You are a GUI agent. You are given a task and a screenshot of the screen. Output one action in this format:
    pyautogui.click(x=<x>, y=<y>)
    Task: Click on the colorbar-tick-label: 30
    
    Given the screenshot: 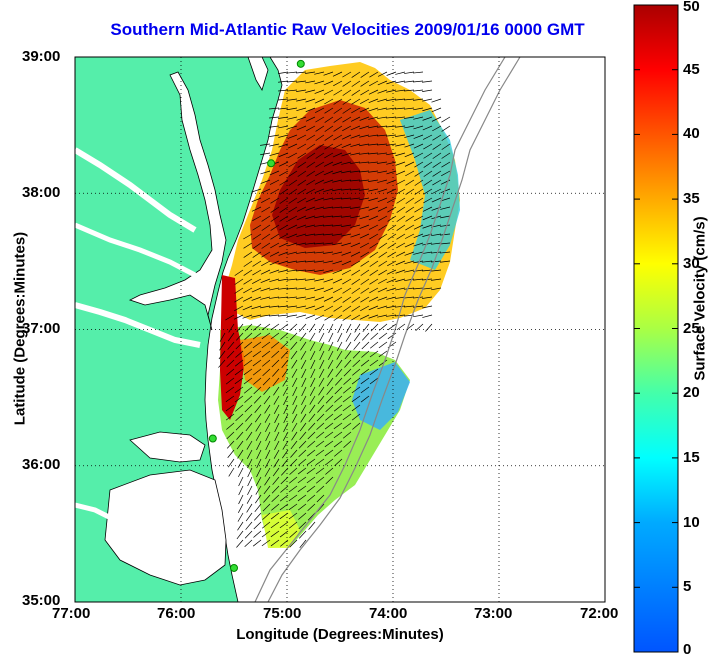 What is the action you would take?
    pyautogui.click(x=691, y=263)
    